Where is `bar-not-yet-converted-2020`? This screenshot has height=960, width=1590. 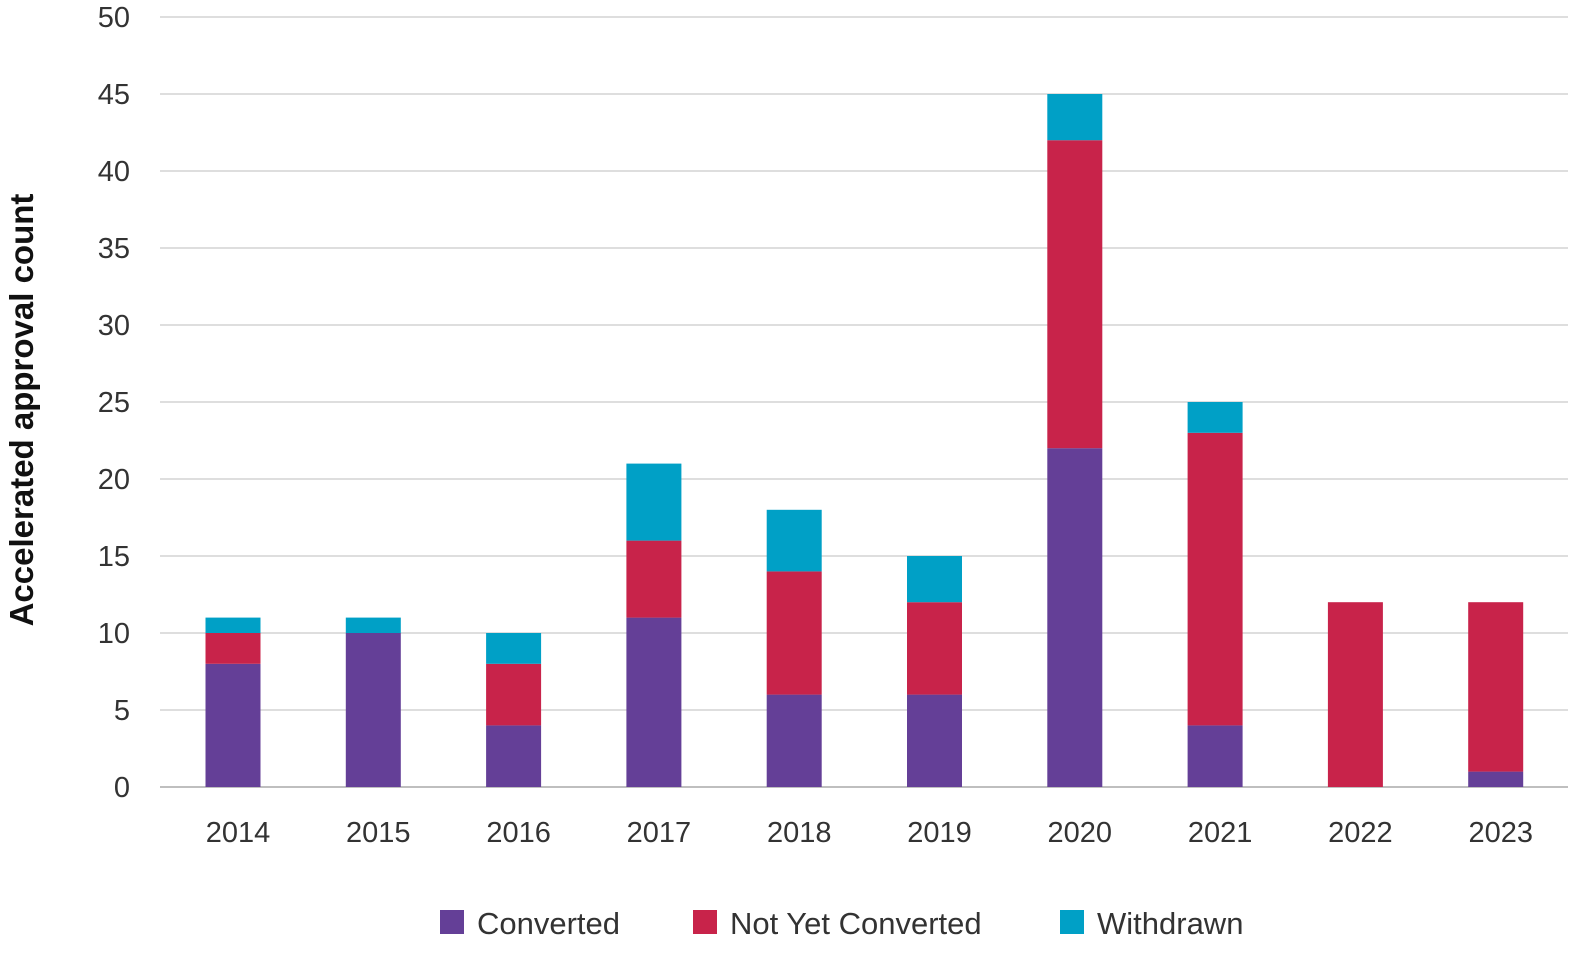 bar-not-yet-converted-2020 is located at coordinates (1075, 294).